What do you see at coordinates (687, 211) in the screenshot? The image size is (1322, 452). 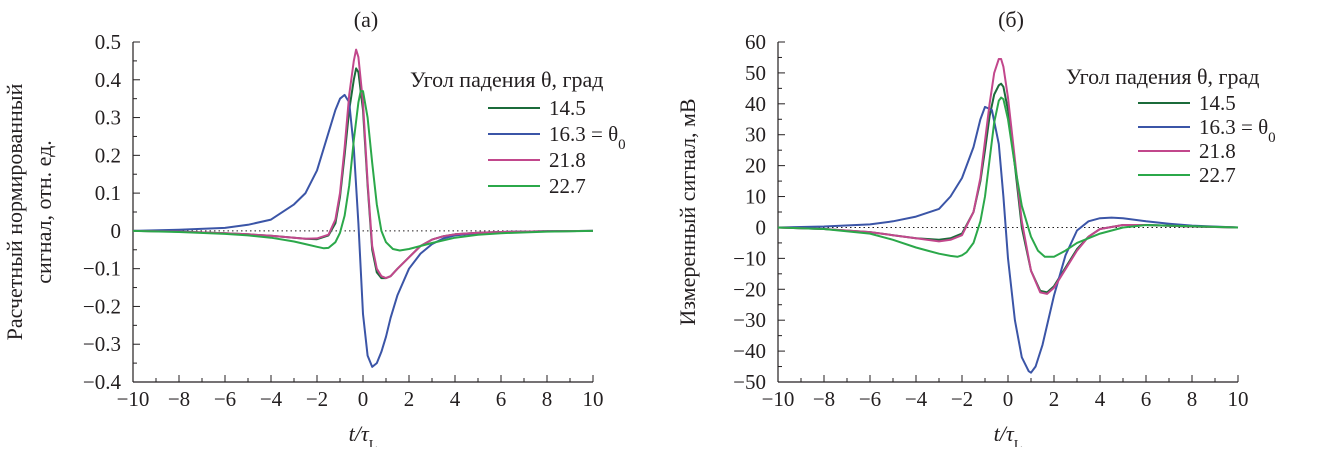 I see `y-axis-label: Измеренный сигнал, мВ` at bounding box center [687, 211].